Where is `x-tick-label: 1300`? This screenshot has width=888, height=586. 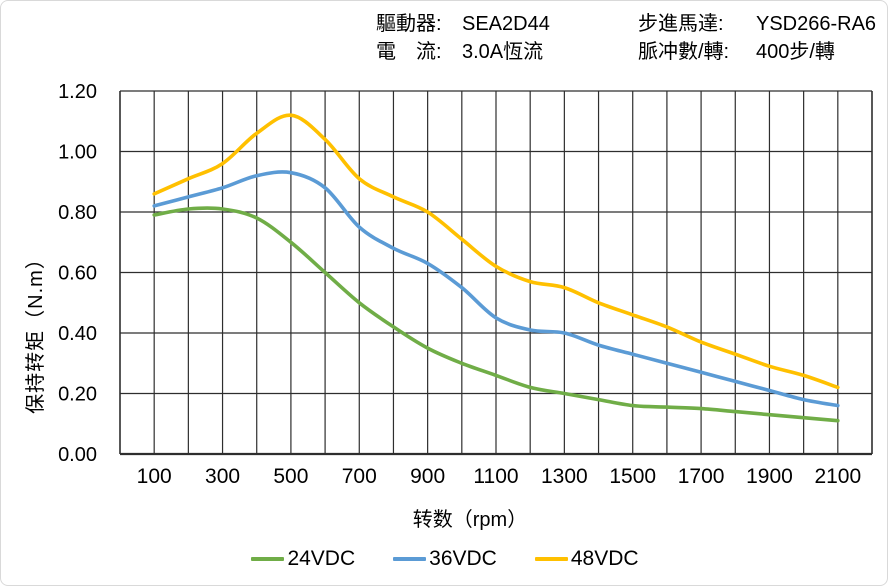 x-tick-label: 1300 is located at coordinates (564, 476).